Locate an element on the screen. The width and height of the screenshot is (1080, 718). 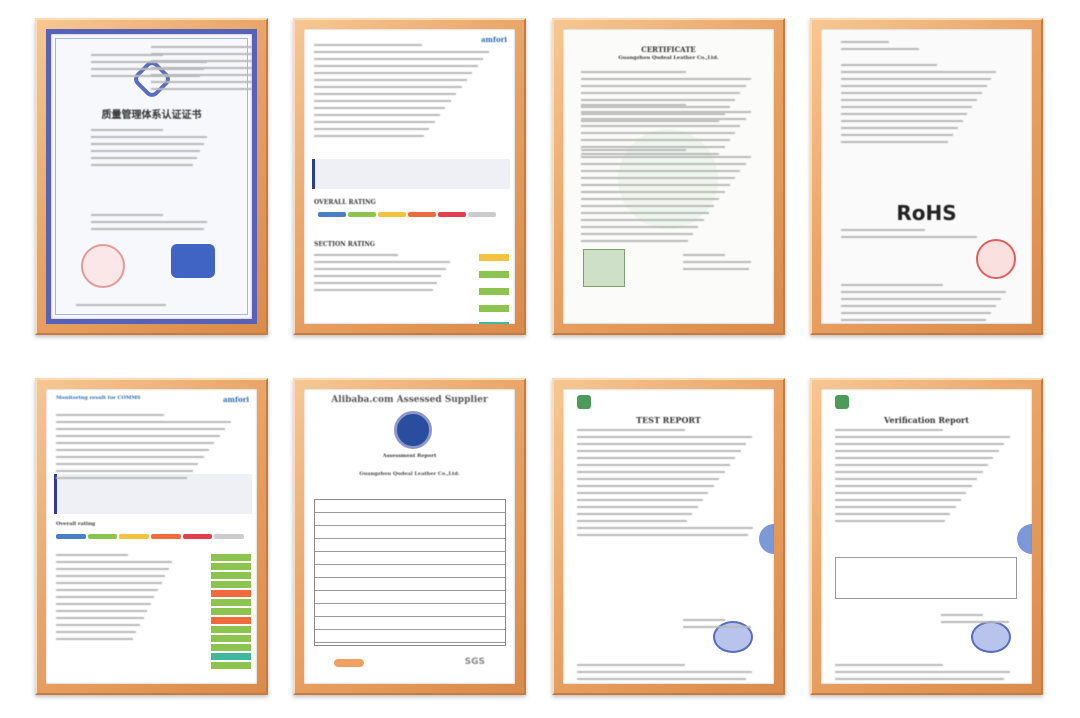
info-table is located at coordinates (410, 572).